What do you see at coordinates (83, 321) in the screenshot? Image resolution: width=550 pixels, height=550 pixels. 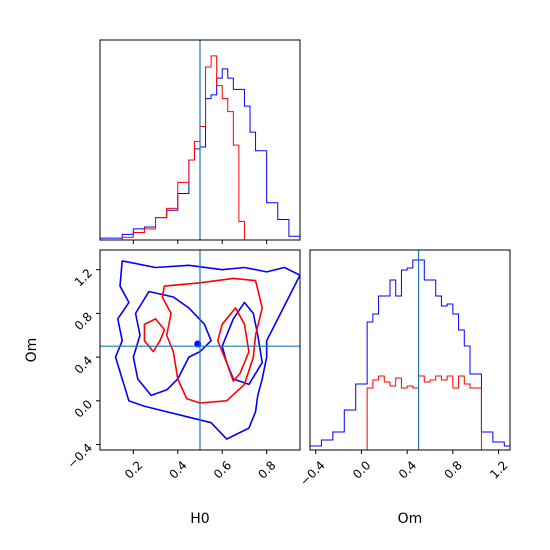 I see `om-y-tick-label: 0.8` at bounding box center [83, 321].